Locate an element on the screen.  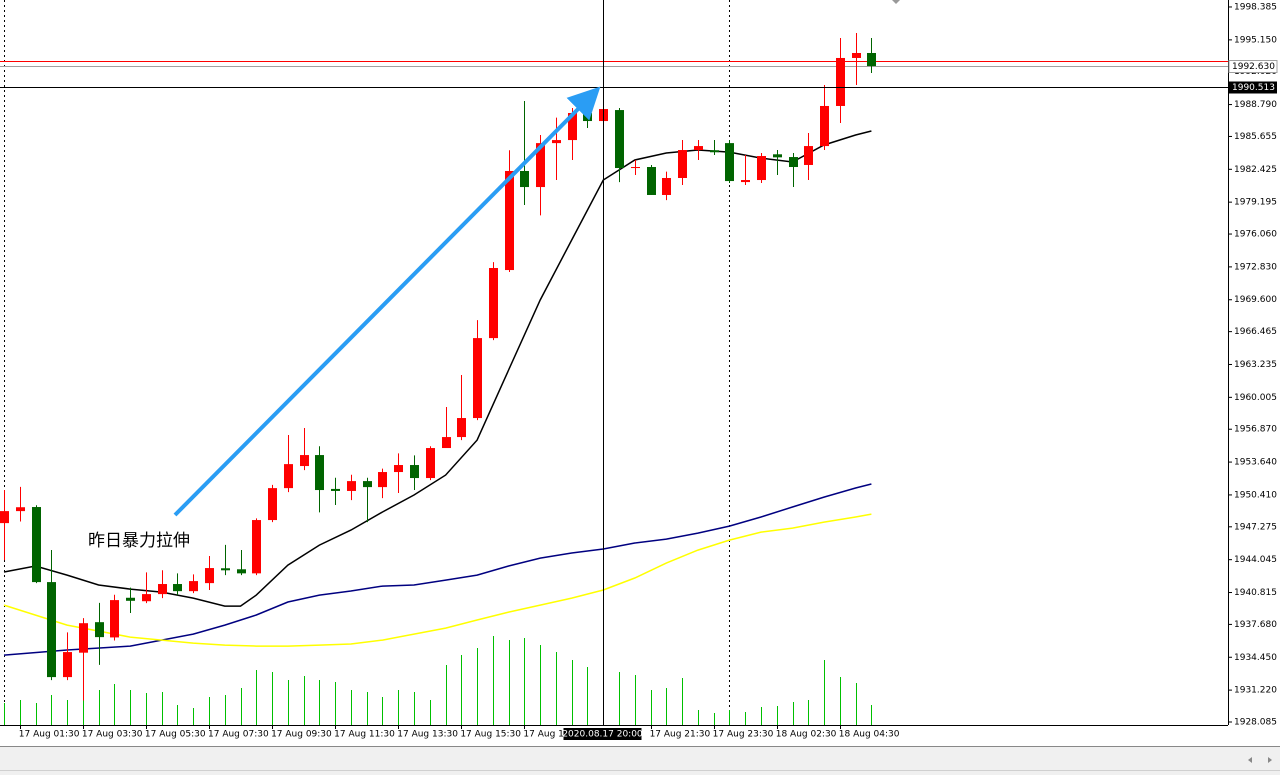
price-label: 1992.630 is located at coordinates (1253, 67).